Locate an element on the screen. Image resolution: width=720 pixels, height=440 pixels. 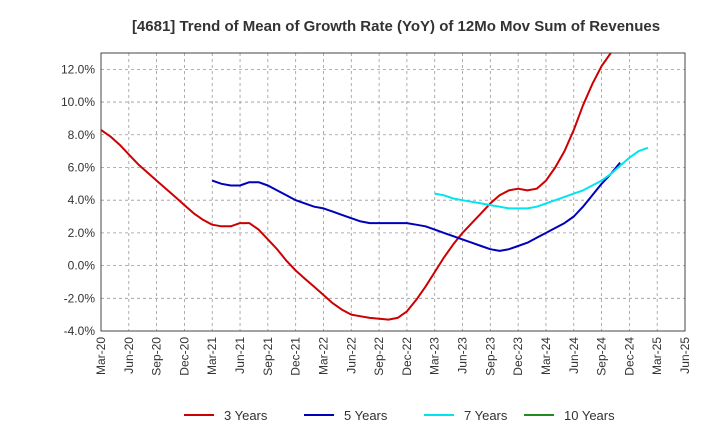
x-tick-label: Dec-21 is located at coordinates (296, 356).